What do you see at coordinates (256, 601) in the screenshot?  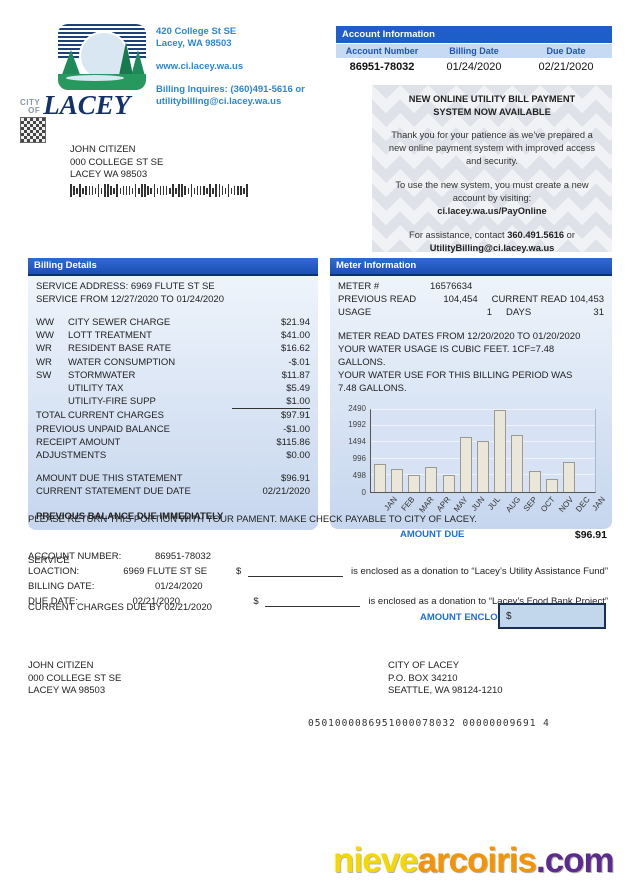 I see `donation-currency: $` at bounding box center [256, 601].